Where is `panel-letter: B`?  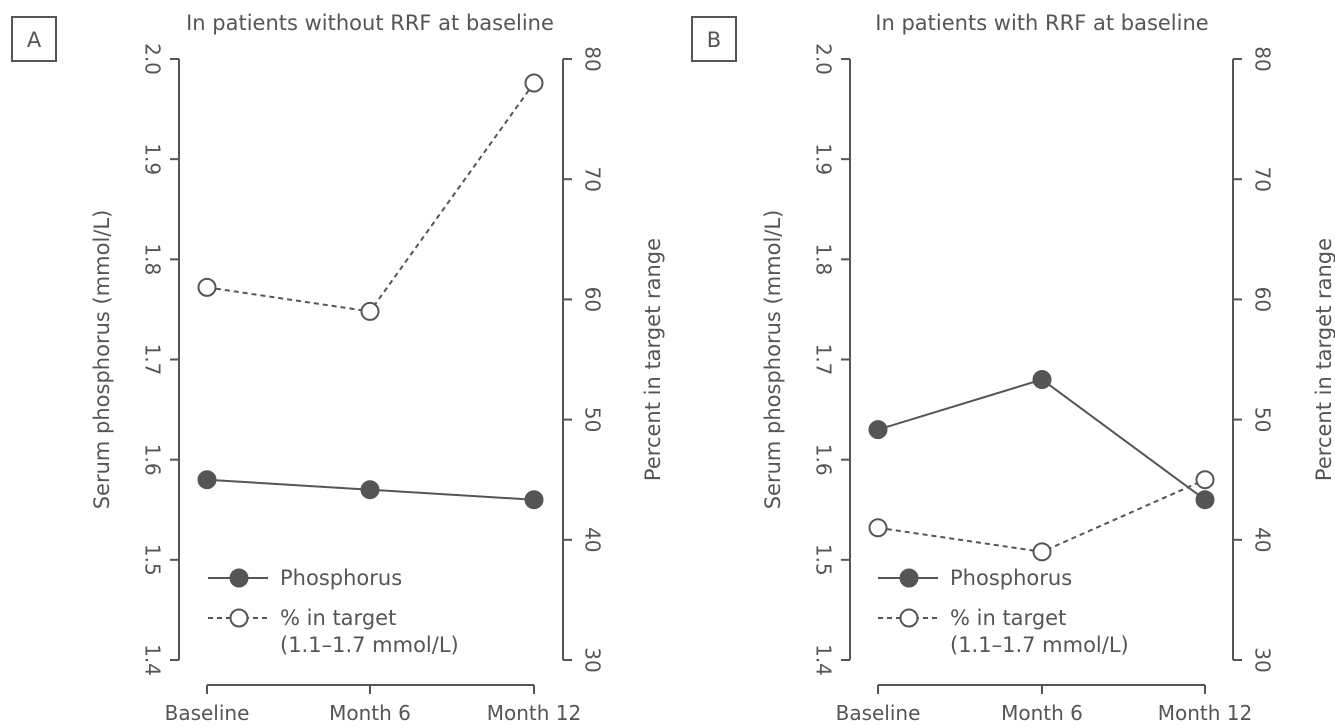
panel-letter: B is located at coordinates (714, 40).